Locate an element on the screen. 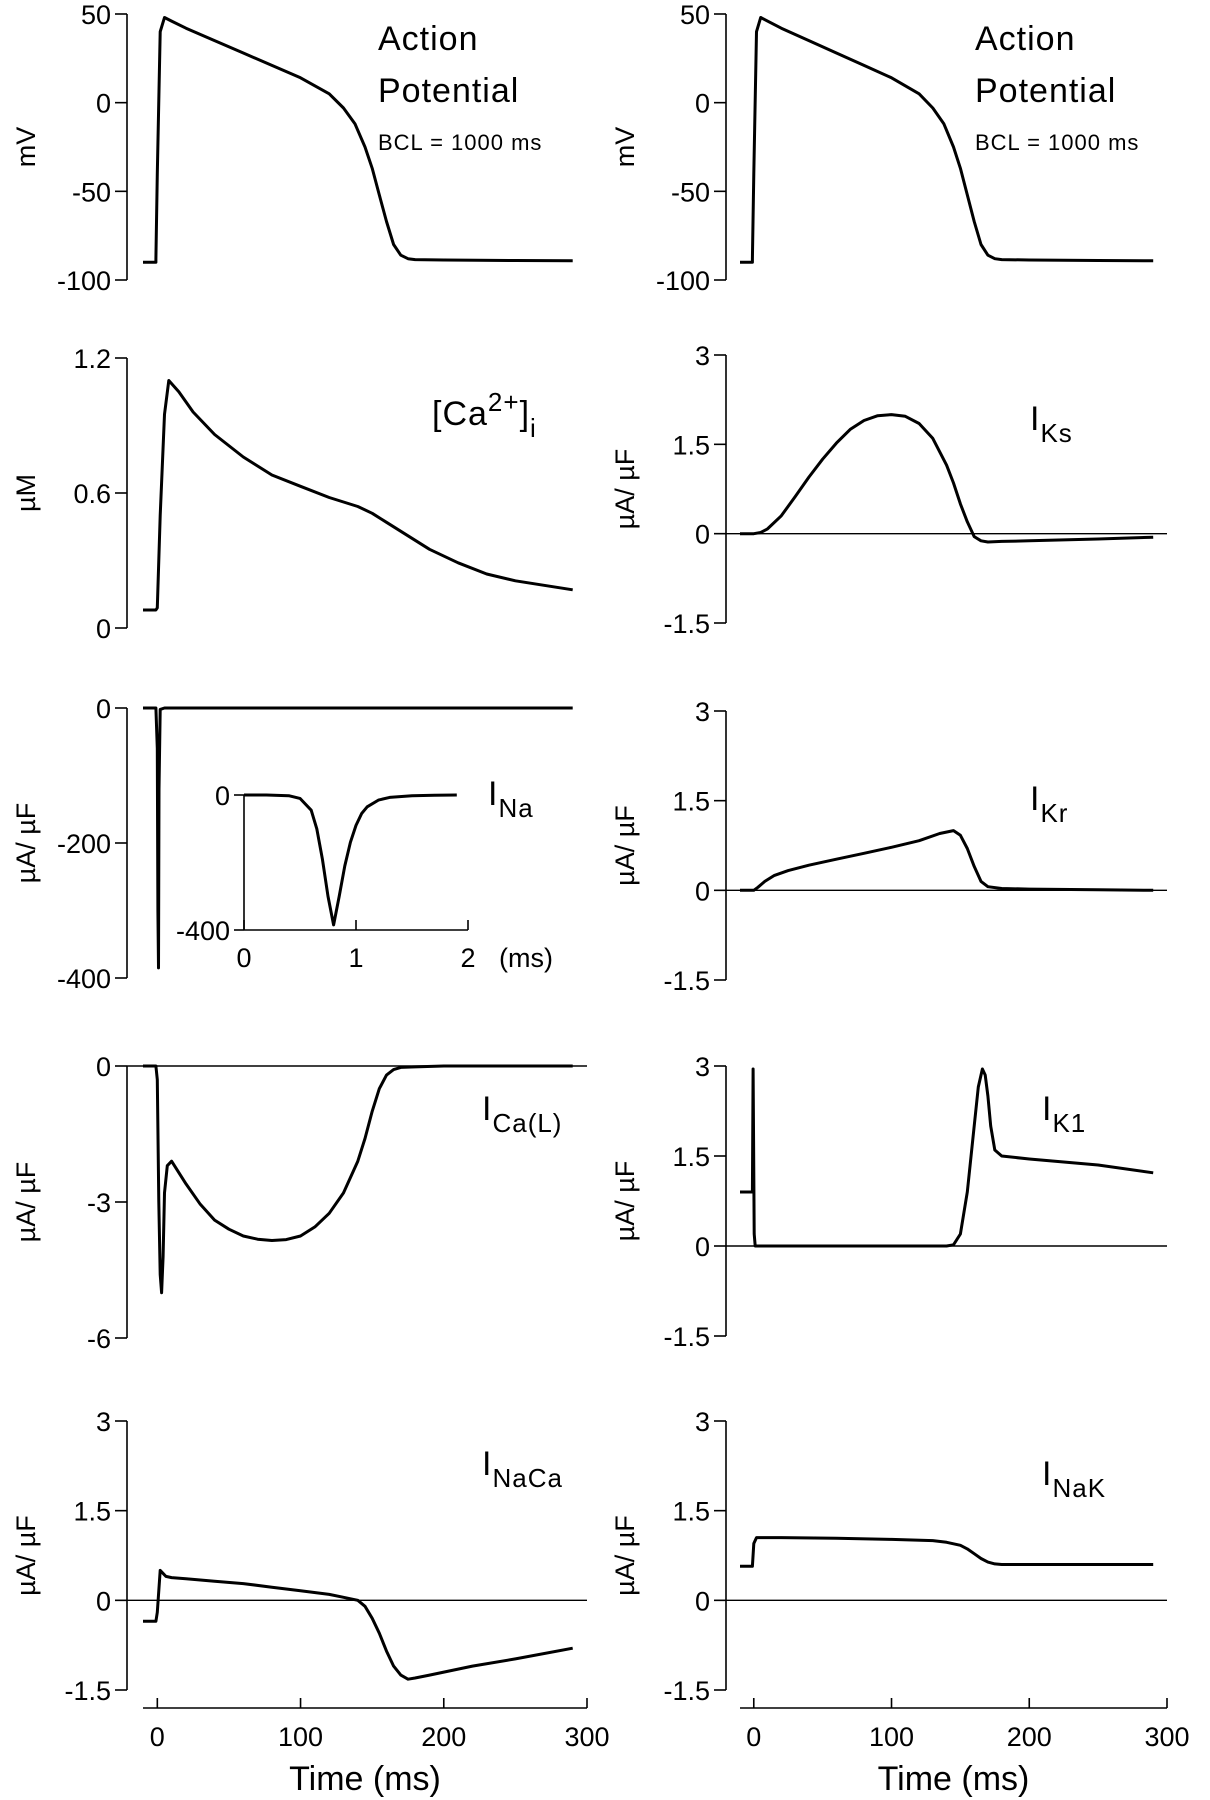 Image resolution: width=1210 pixels, height=1800 pixels. panel-right-5: 3 1.5 0 -1.5 µA/ µF 0 100 200 300 Time (ms) INaK is located at coordinates (900, 1602).